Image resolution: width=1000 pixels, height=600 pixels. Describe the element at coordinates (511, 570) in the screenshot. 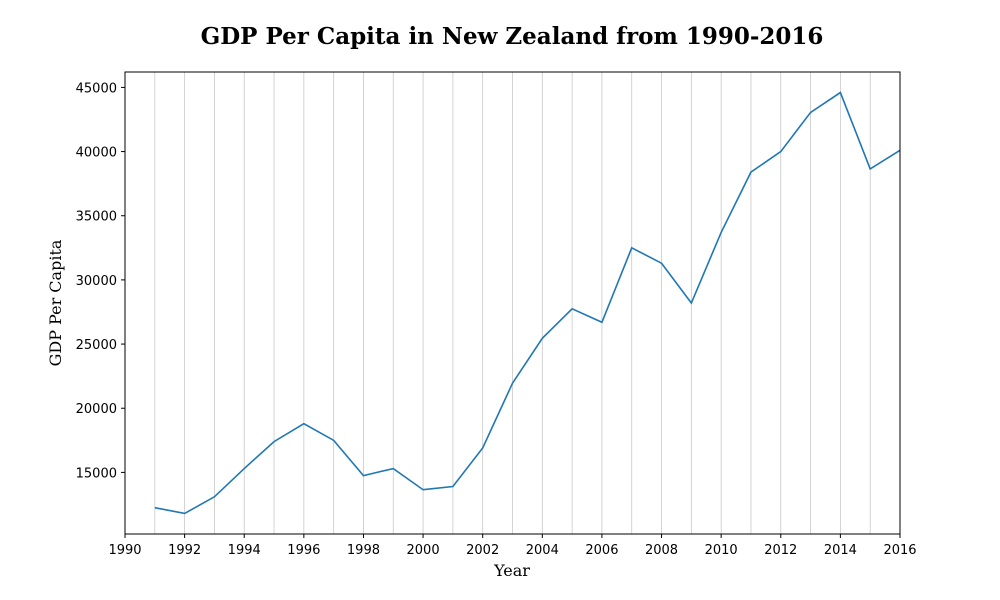

I see `x-axis-label: Year` at that location.